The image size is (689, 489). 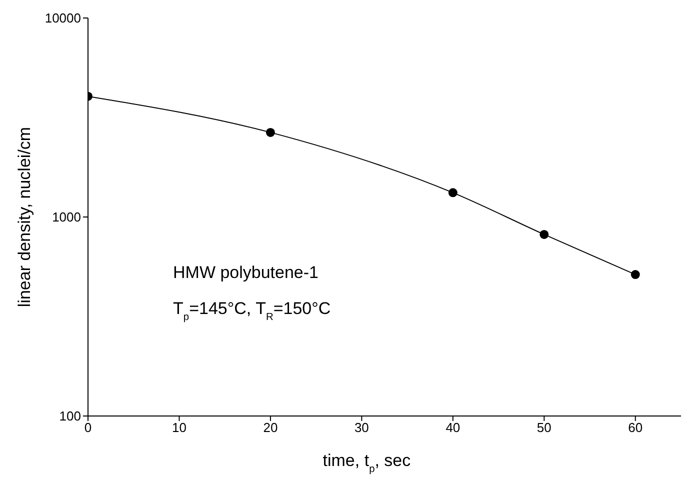 What do you see at coordinates (453, 428) in the screenshot?
I see `x-tick-label: 40` at bounding box center [453, 428].